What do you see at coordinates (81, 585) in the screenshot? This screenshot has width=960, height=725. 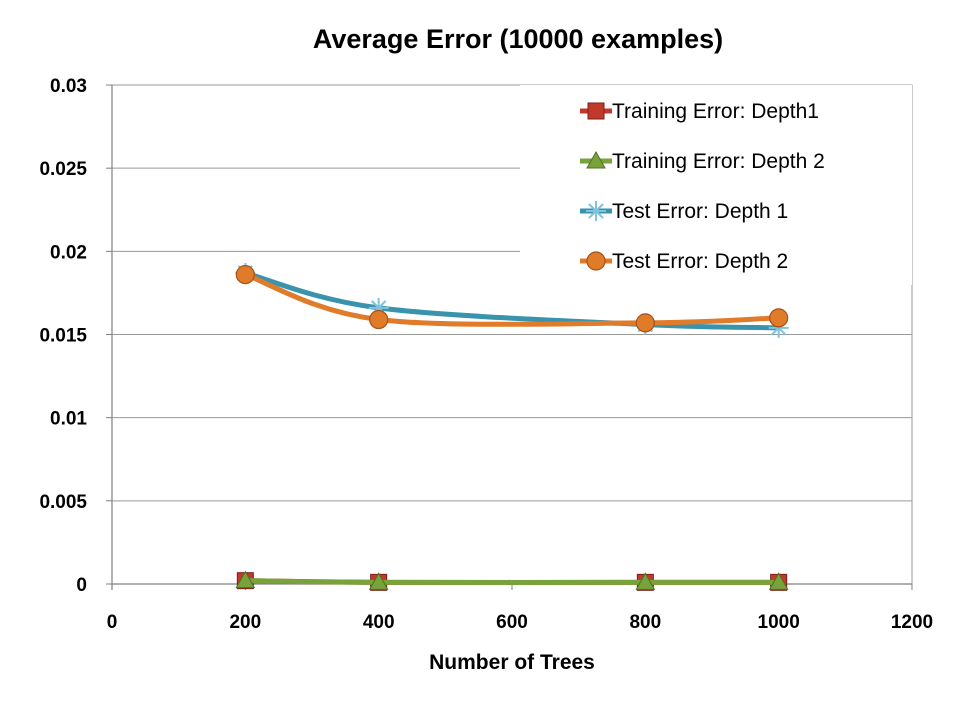 I see `y-tick-label: 0` at bounding box center [81, 585].